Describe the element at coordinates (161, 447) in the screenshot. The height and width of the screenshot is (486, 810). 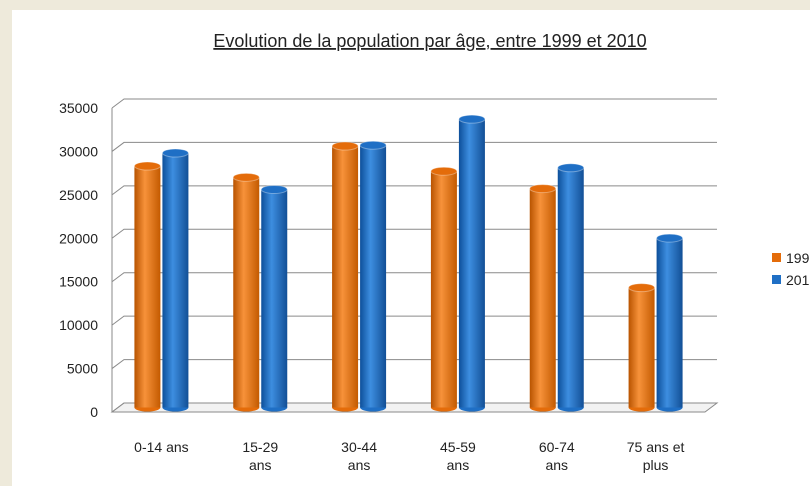
I see `x-tick-label: 0-14 ans` at that location.